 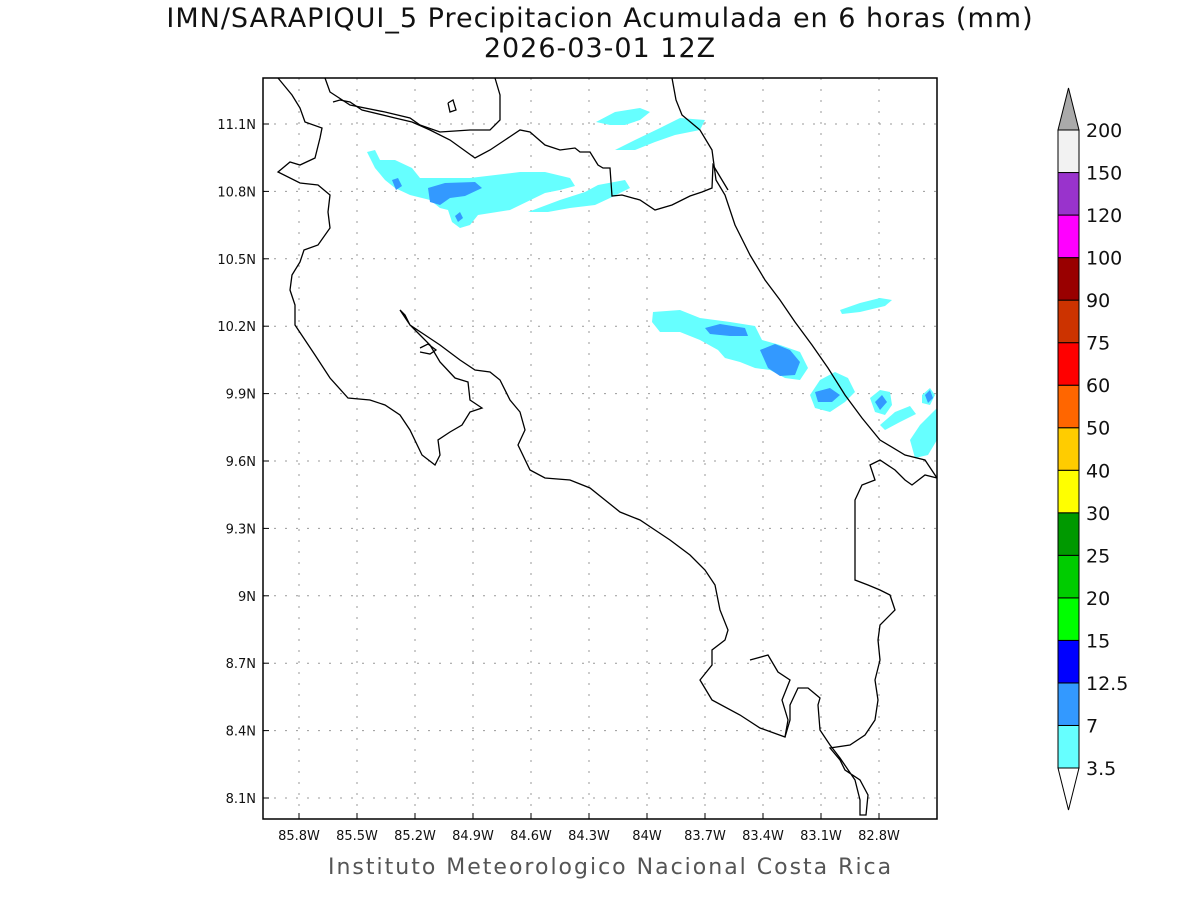 What do you see at coordinates (428, 349) in the screenshot?
I see `gulf-island-outline` at bounding box center [428, 349].